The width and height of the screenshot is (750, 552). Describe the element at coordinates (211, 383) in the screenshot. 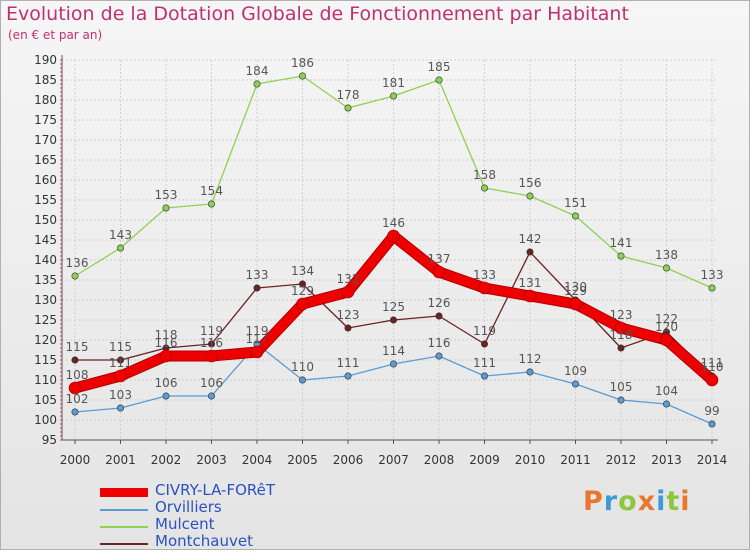

I see `data-label: 106` at that location.